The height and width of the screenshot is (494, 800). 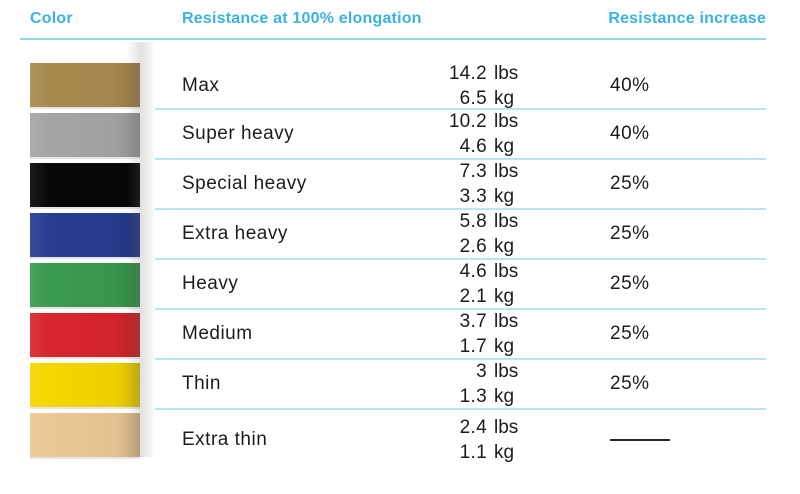 I want to click on table-row: Thin 3 1.3 lbs kg 25%, so click(x=460, y=385).